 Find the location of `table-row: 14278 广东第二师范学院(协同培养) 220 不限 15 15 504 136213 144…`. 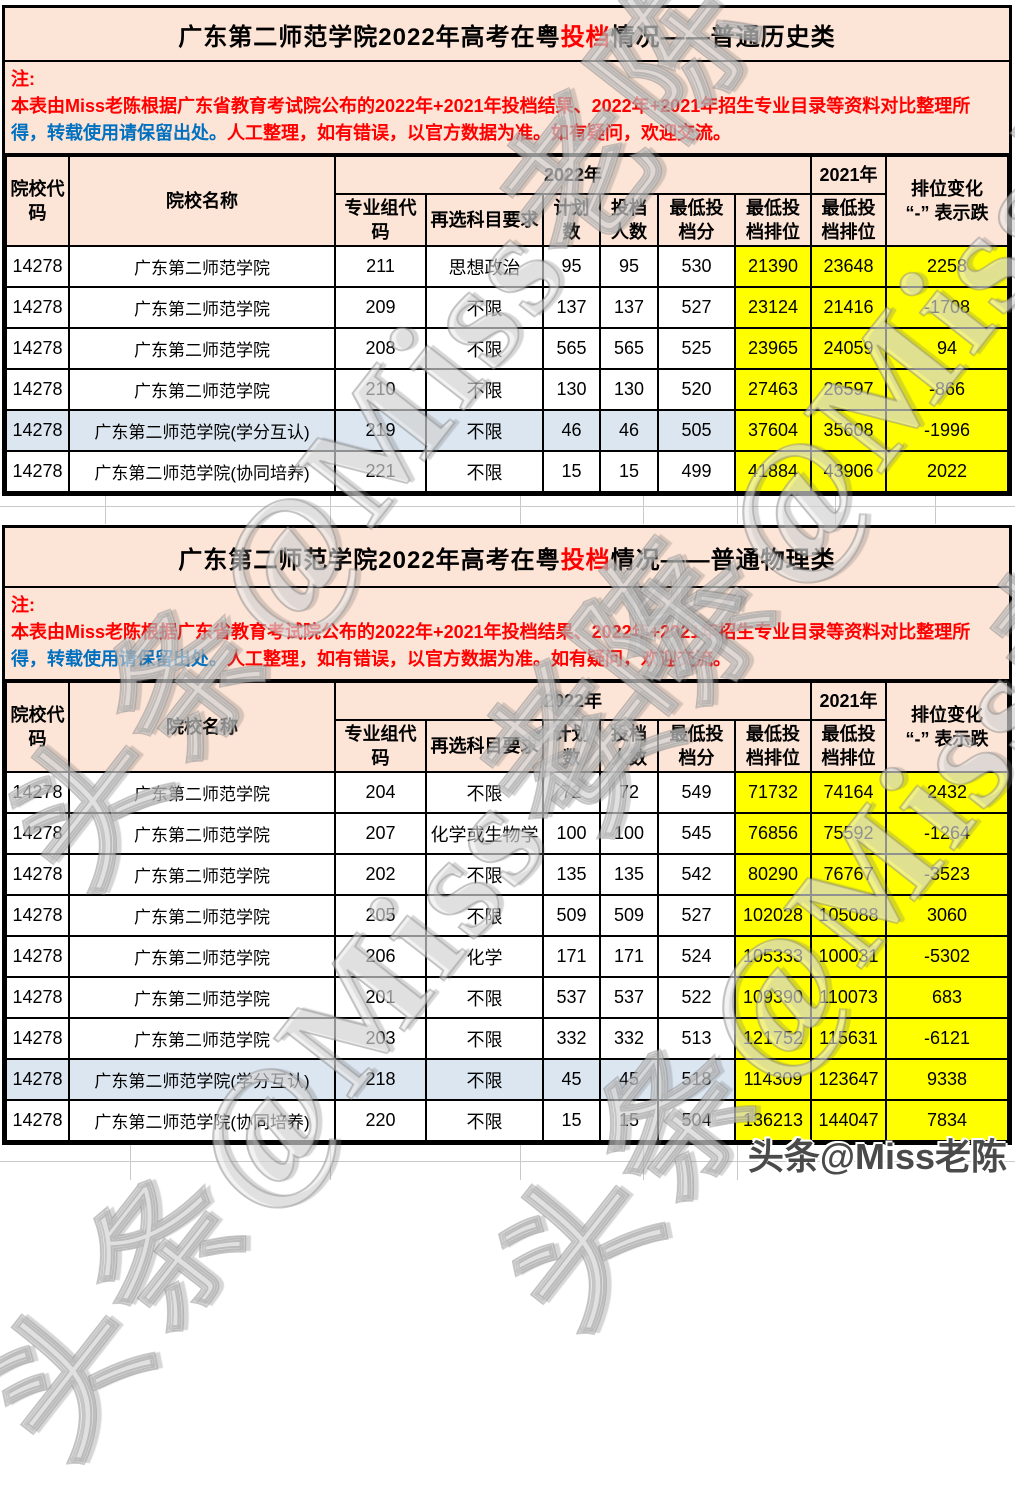

table-row: 14278 广东第二师范学院(协同培养) 220 不限 15 15 504 136213 144… is located at coordinates (507, 1120).